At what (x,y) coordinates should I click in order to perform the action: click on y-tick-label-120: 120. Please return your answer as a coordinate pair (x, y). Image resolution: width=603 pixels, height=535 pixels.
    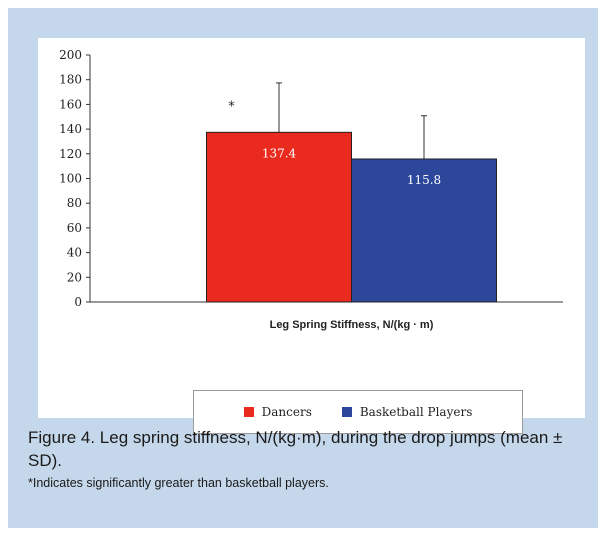
    Looking at the image, I should click on (70, 154).